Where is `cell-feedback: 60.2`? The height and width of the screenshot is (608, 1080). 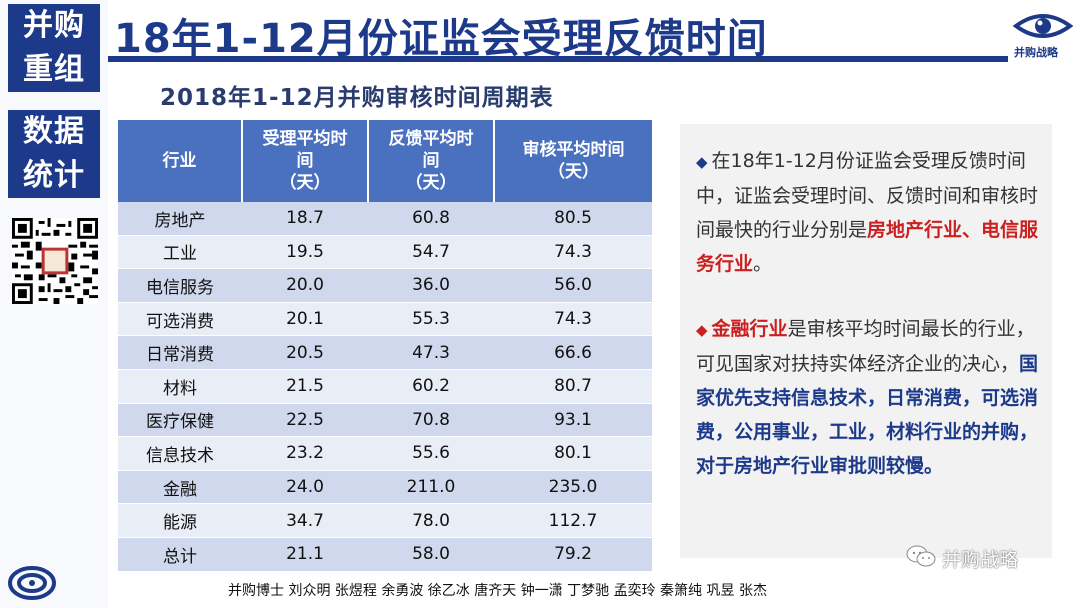 cell-feedback: 60.2 is located at coordinates (431, 386).